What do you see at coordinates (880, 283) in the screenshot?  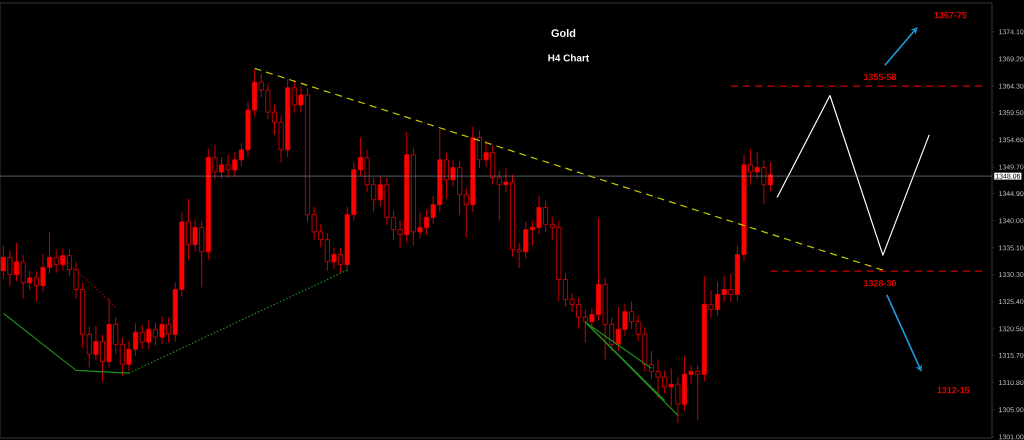 I see `annotation: 1328-30` at bounding box center [880, 283].